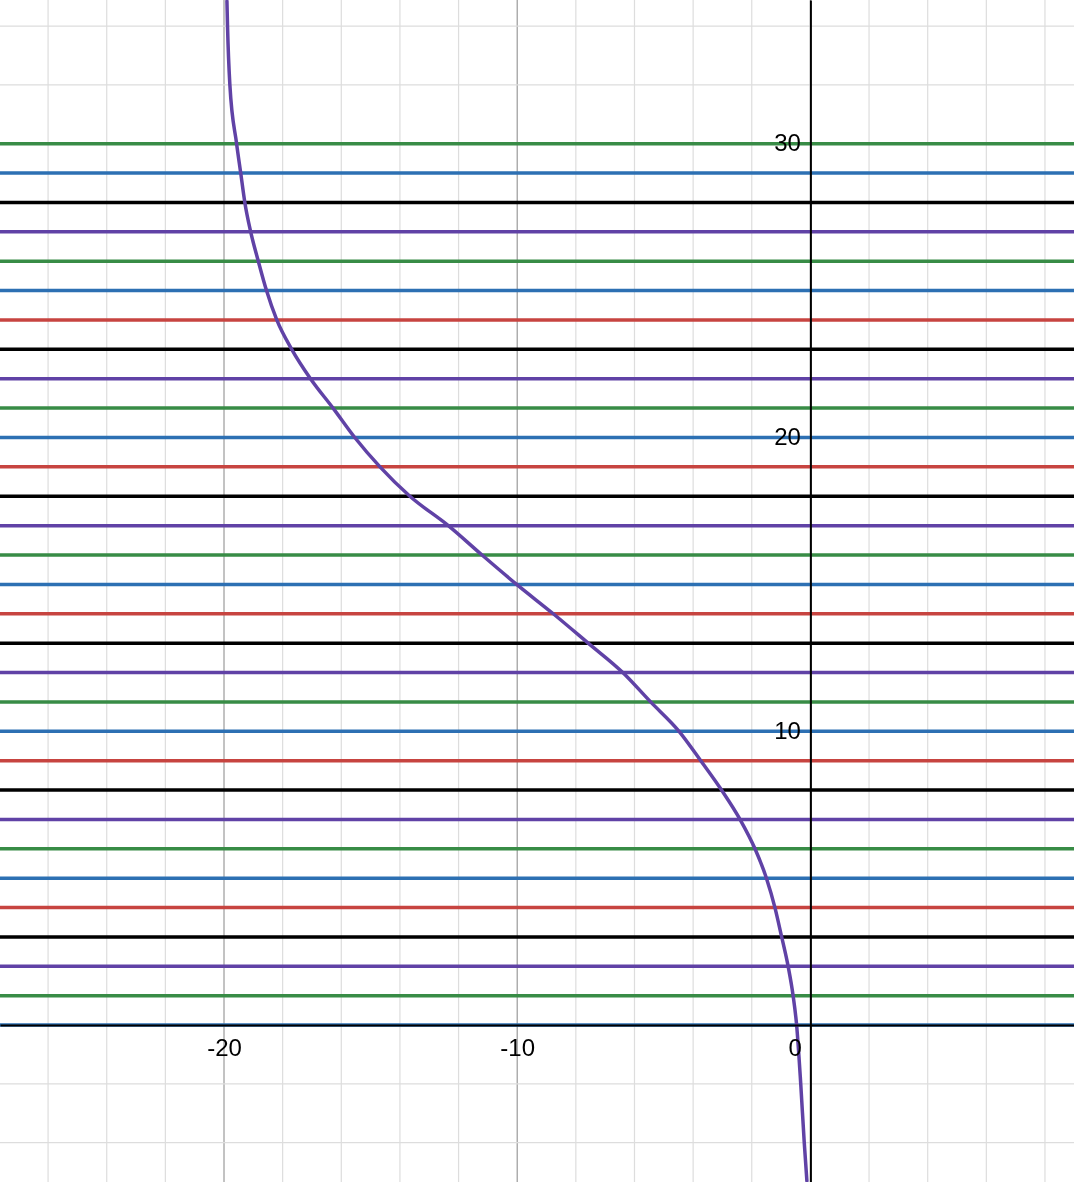  I want to click on x-tick-label: -20, so click(224, 1047).